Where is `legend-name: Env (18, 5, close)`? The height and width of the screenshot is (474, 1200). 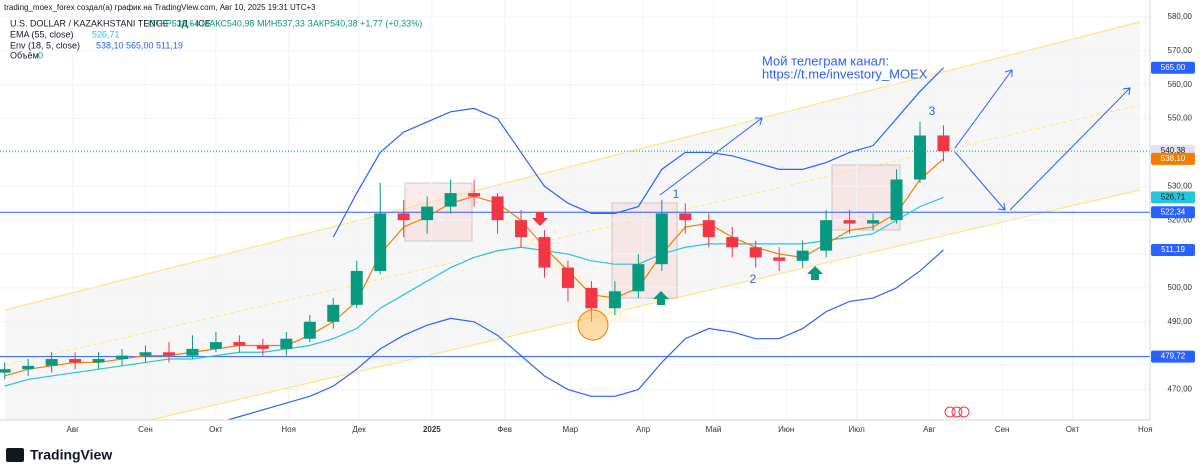 legend-name: Env (18, 5, close) is located at coordinates (45, 45).